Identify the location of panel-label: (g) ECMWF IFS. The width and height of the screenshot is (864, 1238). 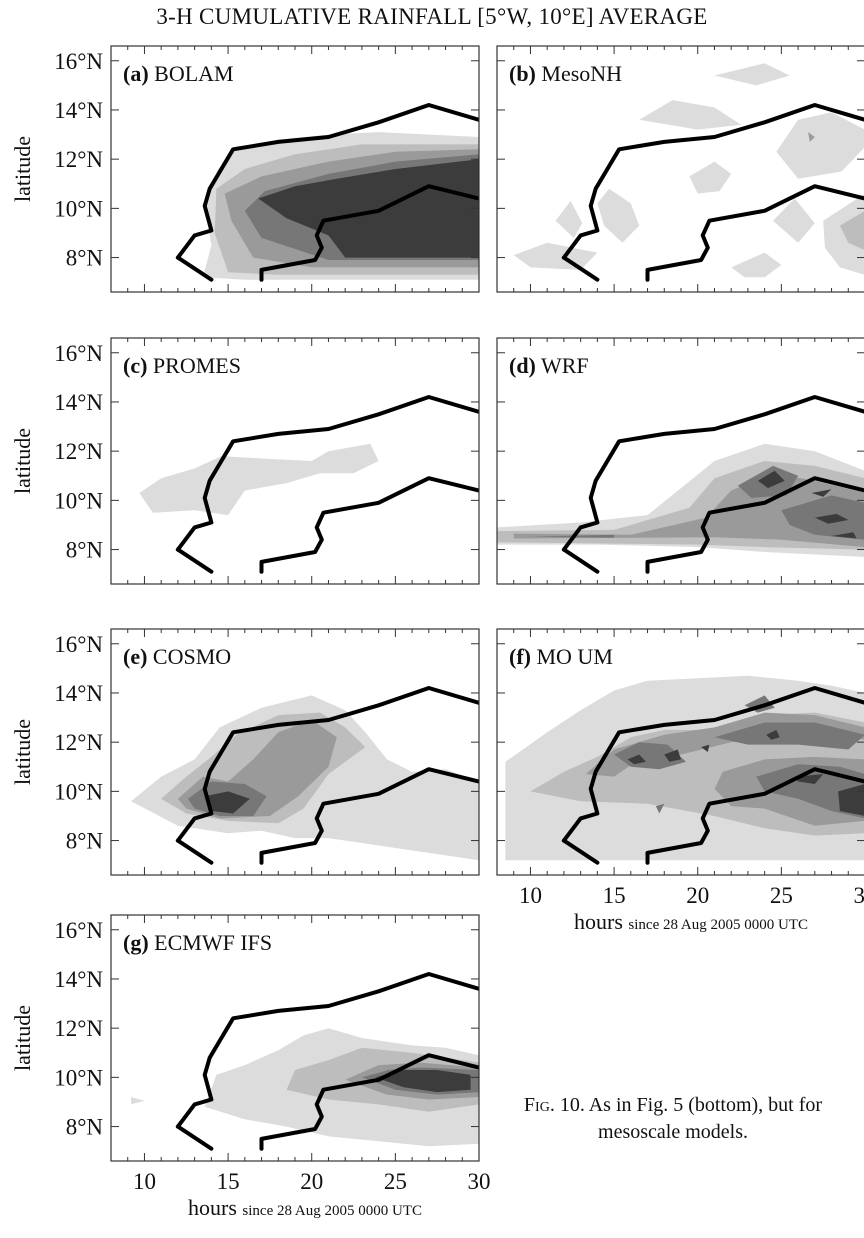
(197, 942).